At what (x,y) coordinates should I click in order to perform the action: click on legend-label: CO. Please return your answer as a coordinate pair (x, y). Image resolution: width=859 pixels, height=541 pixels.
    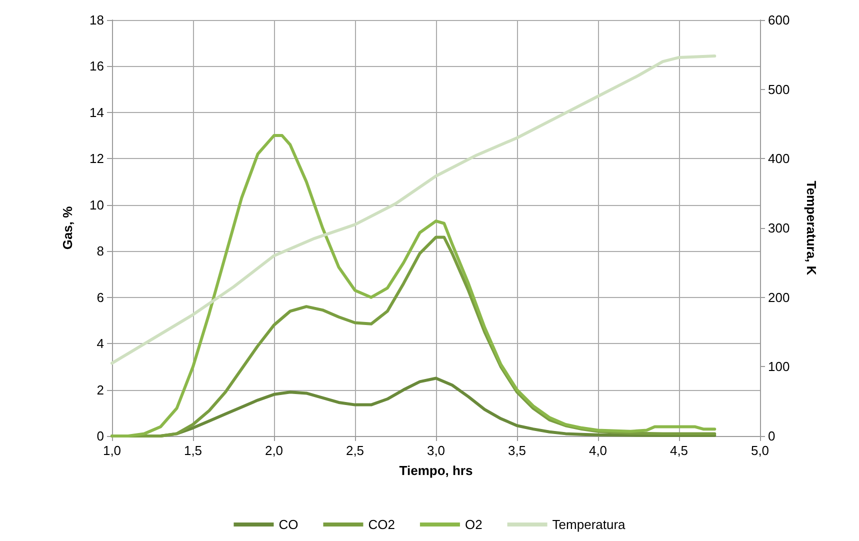
    Looking at the image, I should click on (288, 524).